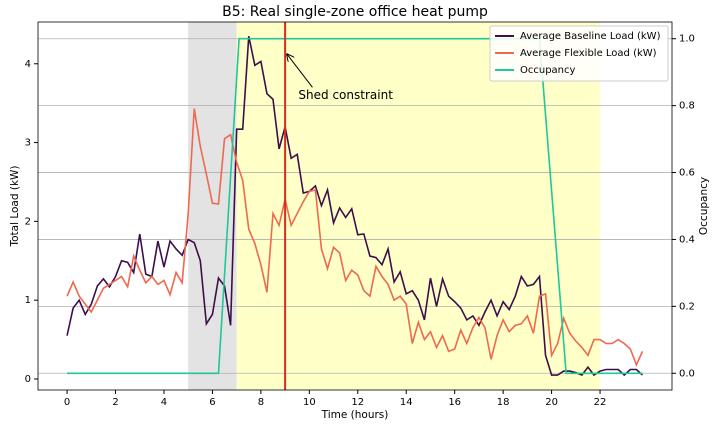  What do you see at coordinates (28, 221) in the screenshot?
I see `y-tick-label: 2` at bounding box center [28, 221].